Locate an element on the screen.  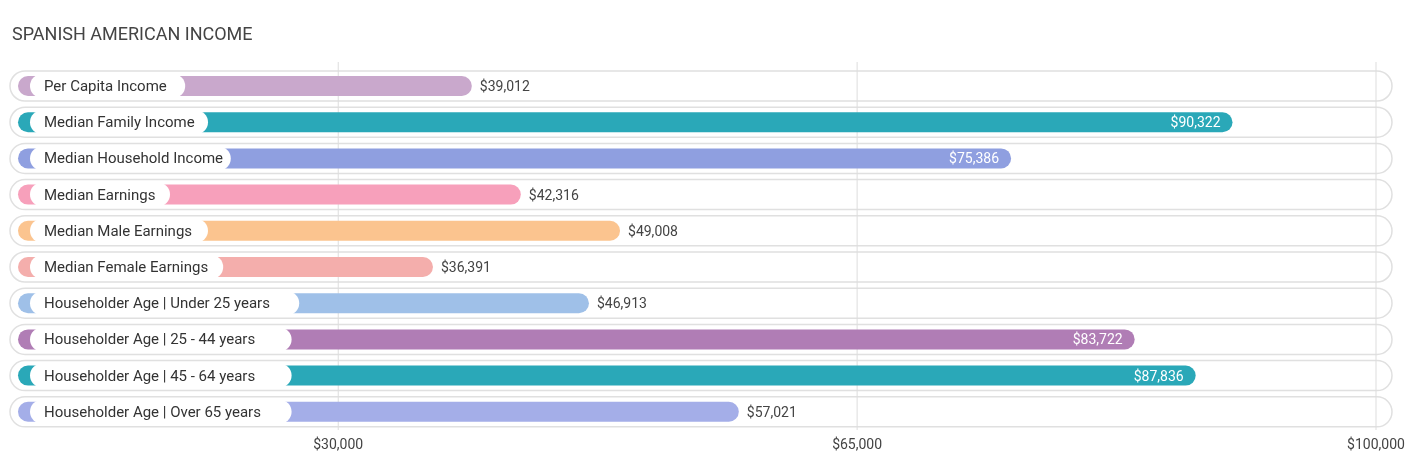
chart-title: SPANISH AMERICAN INCOME is located at coordinates (132, 33).